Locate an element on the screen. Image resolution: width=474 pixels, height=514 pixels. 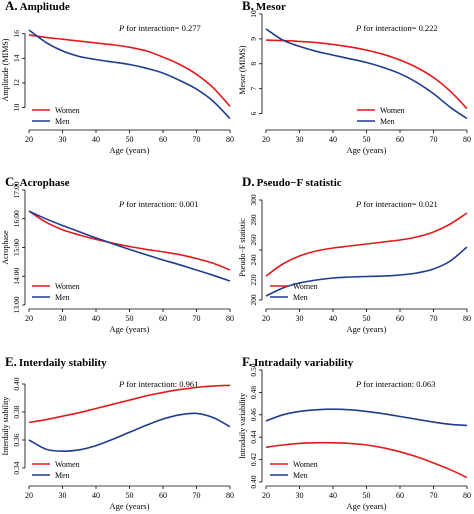
y-tick-label: 10 is located at coordinates (16, 108).